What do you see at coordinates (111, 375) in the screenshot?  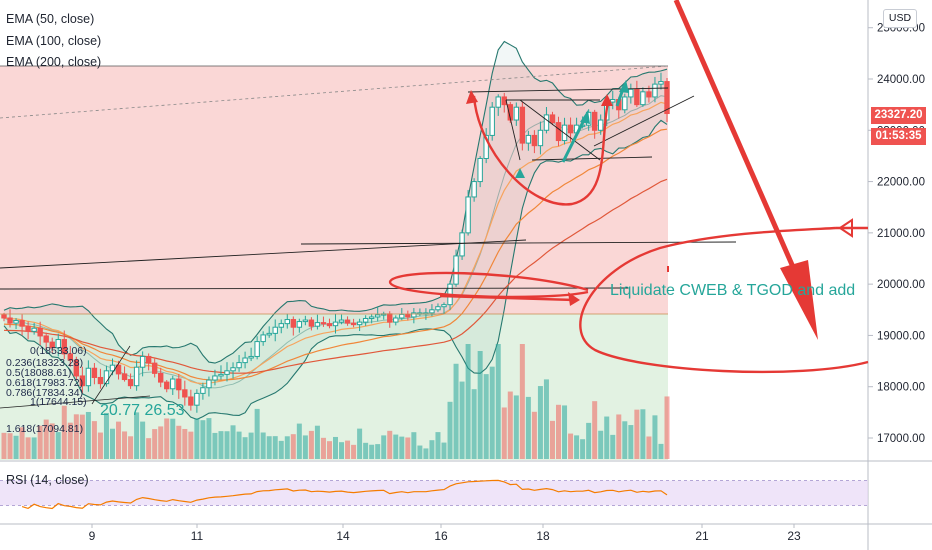 I see `fib-diagonal` at bounding box center [111, 375].